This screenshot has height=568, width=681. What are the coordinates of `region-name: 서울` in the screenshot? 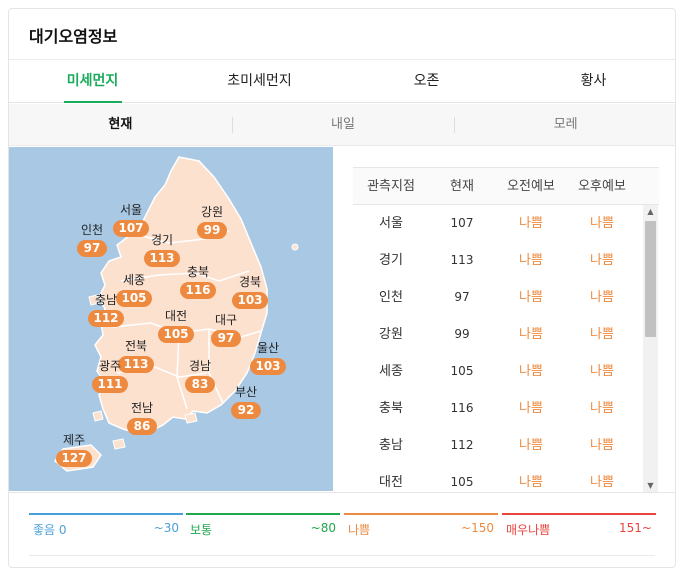 It's located at (131, 210).